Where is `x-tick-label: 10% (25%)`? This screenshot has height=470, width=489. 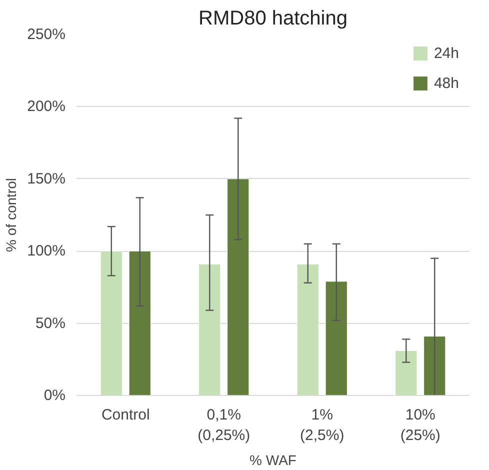
x-tick-label: 10% (25%) is located at coordinates (420, 425).